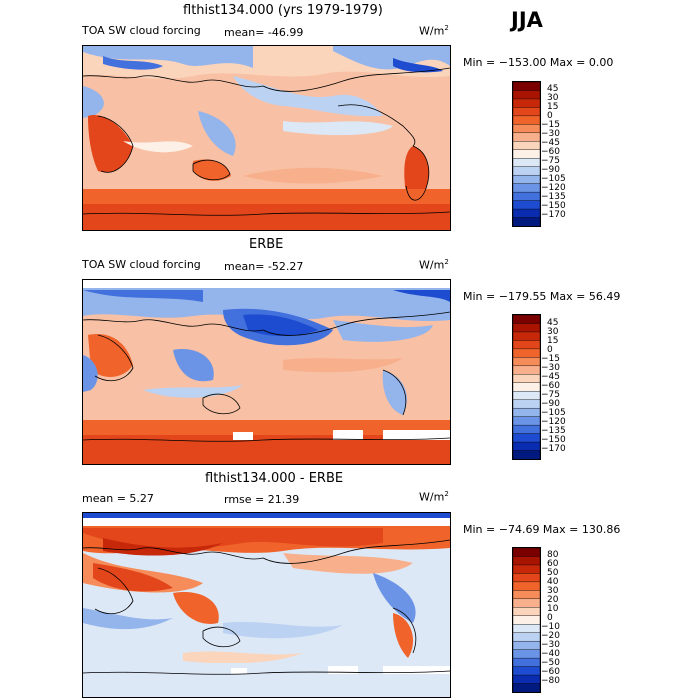 This screenshot has width=700, height=700. Describe the element at coordinates (118, 498) in the screenshot. I see `panel-3-mean: mean = 5.27` at that location.